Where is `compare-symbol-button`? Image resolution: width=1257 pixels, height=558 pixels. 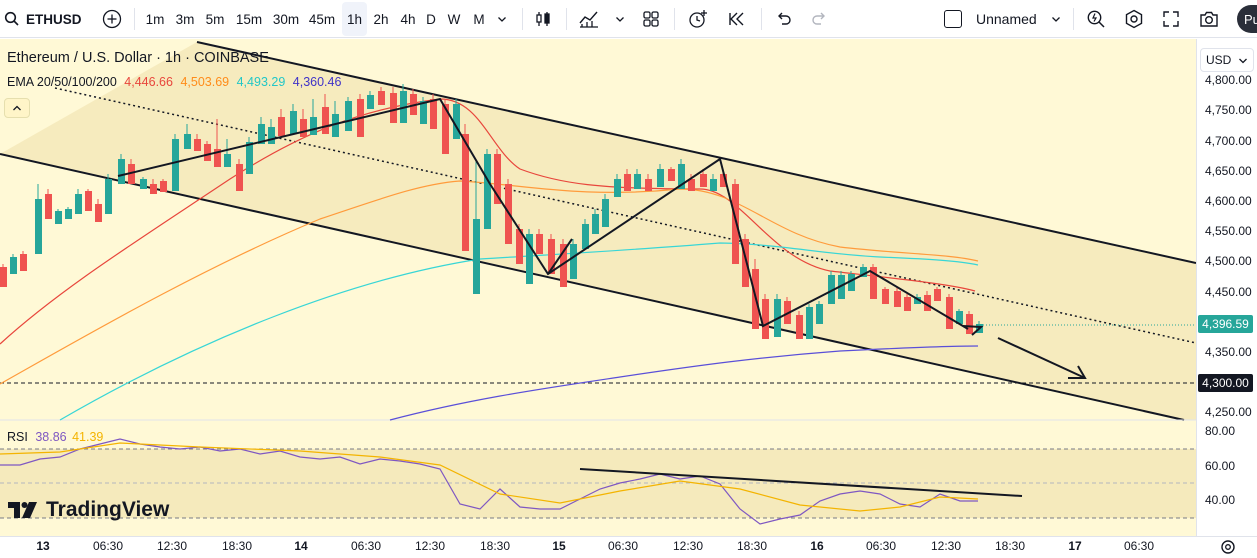
compare-symbol-button is located at coordinates (112, 19).